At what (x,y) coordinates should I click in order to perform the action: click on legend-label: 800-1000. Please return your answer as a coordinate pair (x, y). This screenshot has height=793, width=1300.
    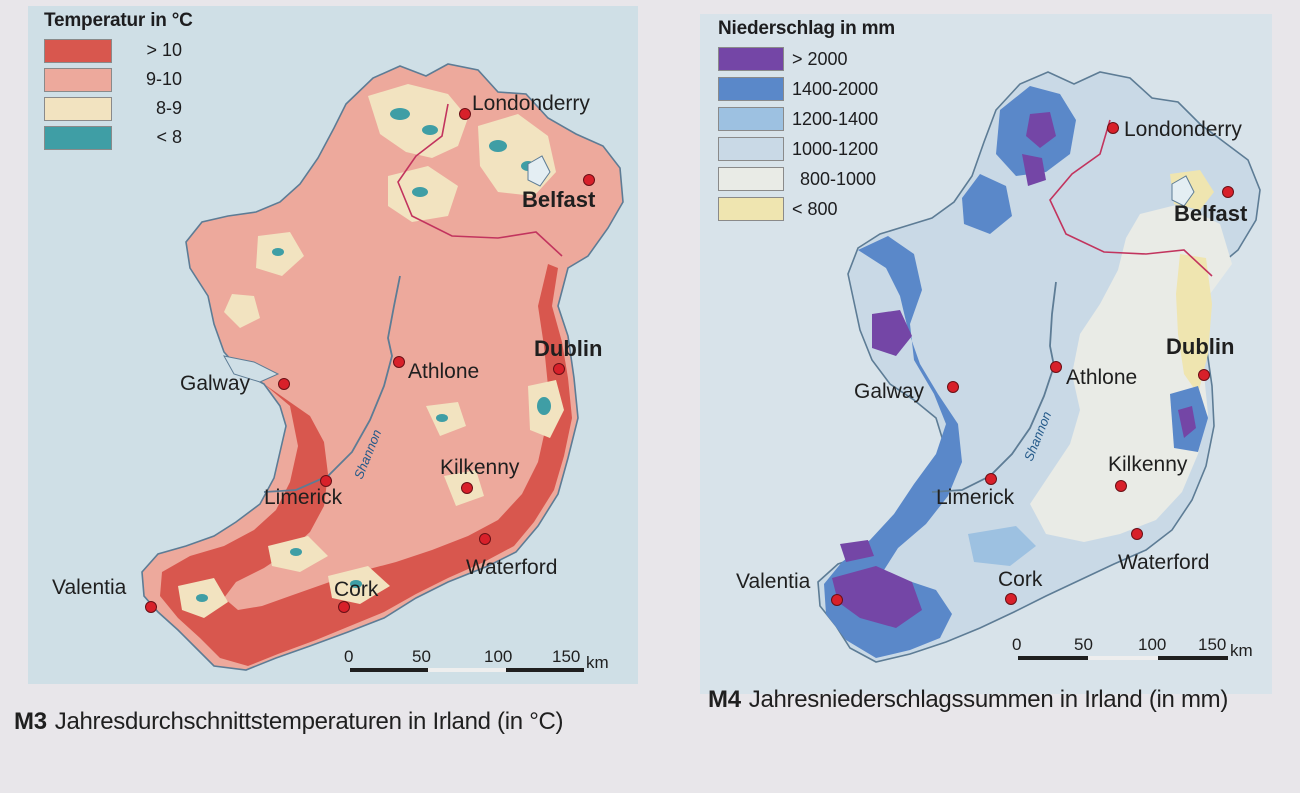
    Looking at the image, I should click on (838, 178).